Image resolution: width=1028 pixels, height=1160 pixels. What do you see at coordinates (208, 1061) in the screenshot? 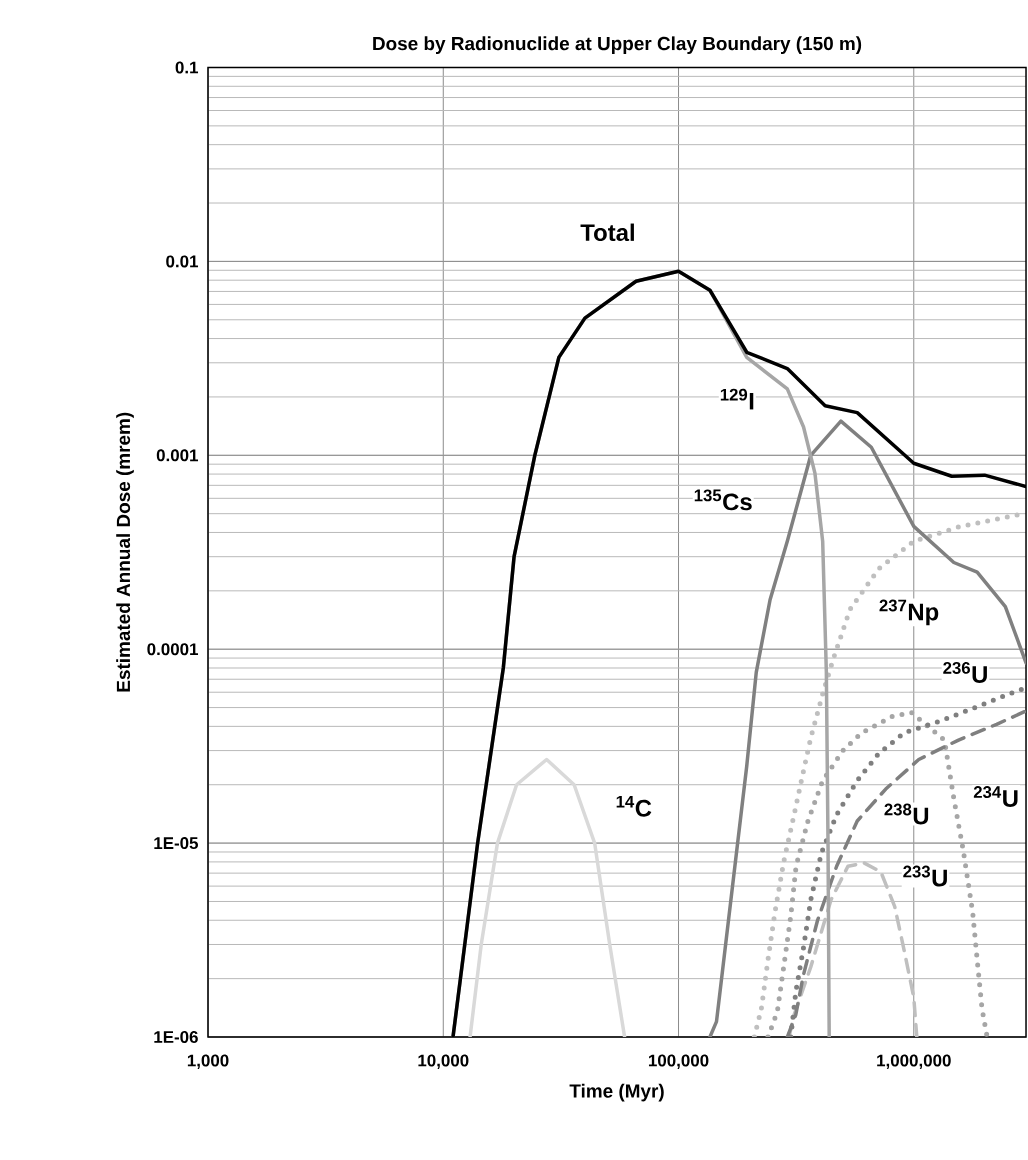
I see `x-tick-label: 1,000` at bounding box center [208, 1061].